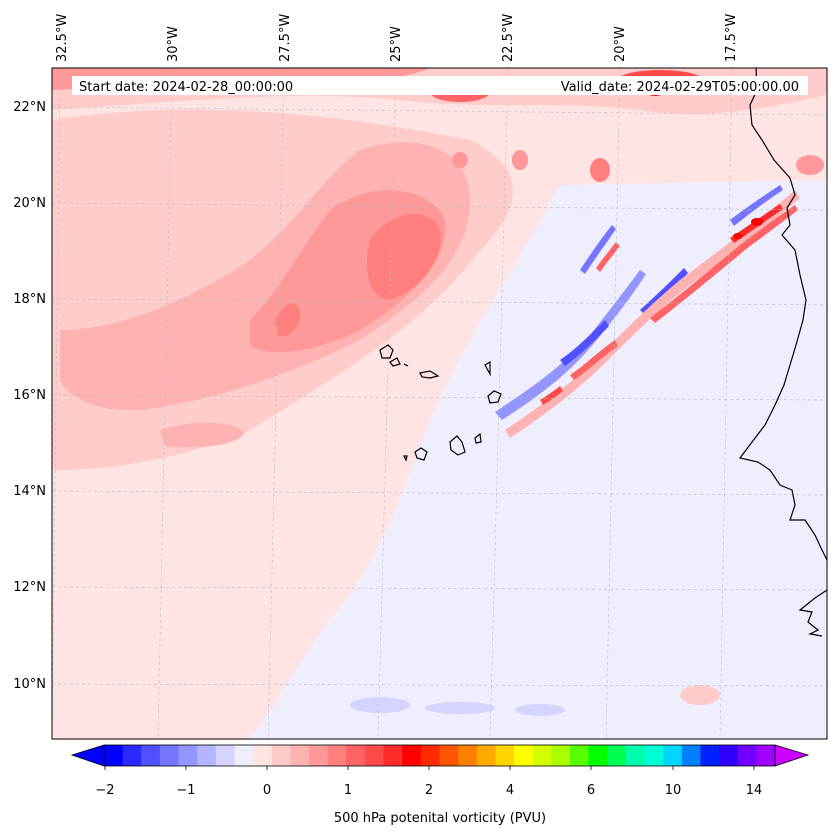 The height and width of the screenshot is (836, 837). I want to click on date-annotation-background, so click(440, 85).